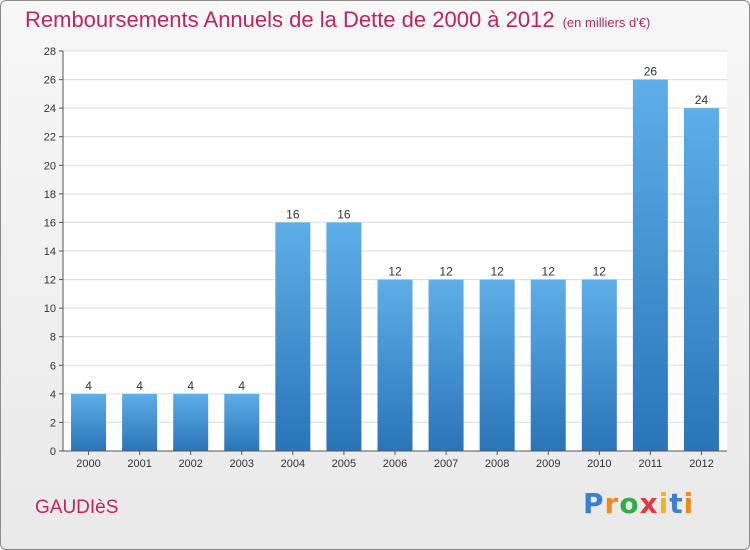 Image resolution: width=750 pixels, height=550 pixels. Describe the element at coordinates (599, 365) in the screenshot. I see `bar-2010` at that location.